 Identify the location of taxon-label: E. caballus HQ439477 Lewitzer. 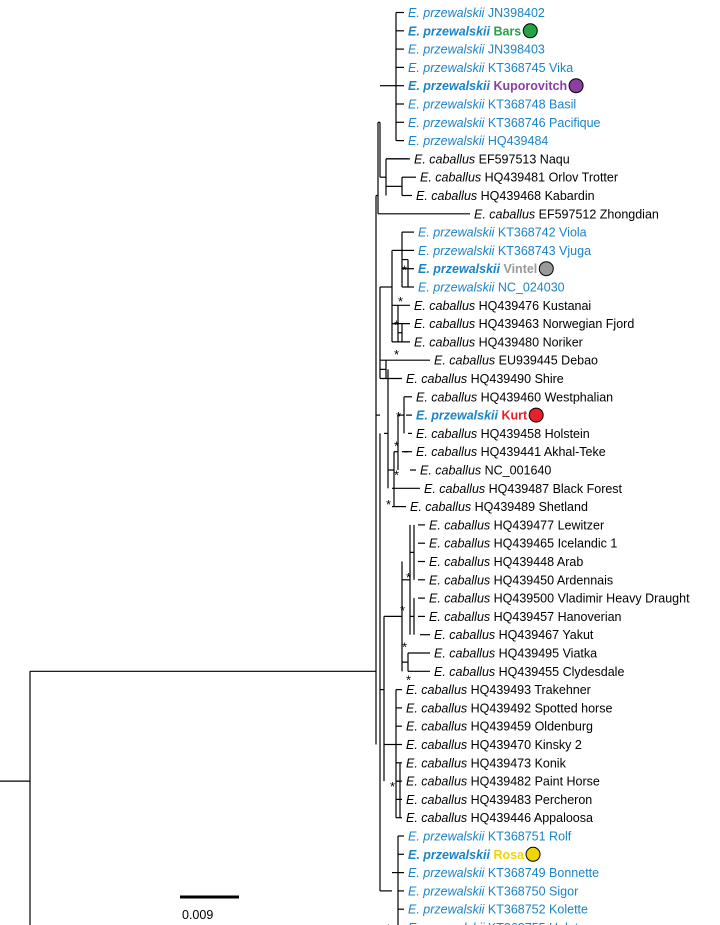
(516, 525).